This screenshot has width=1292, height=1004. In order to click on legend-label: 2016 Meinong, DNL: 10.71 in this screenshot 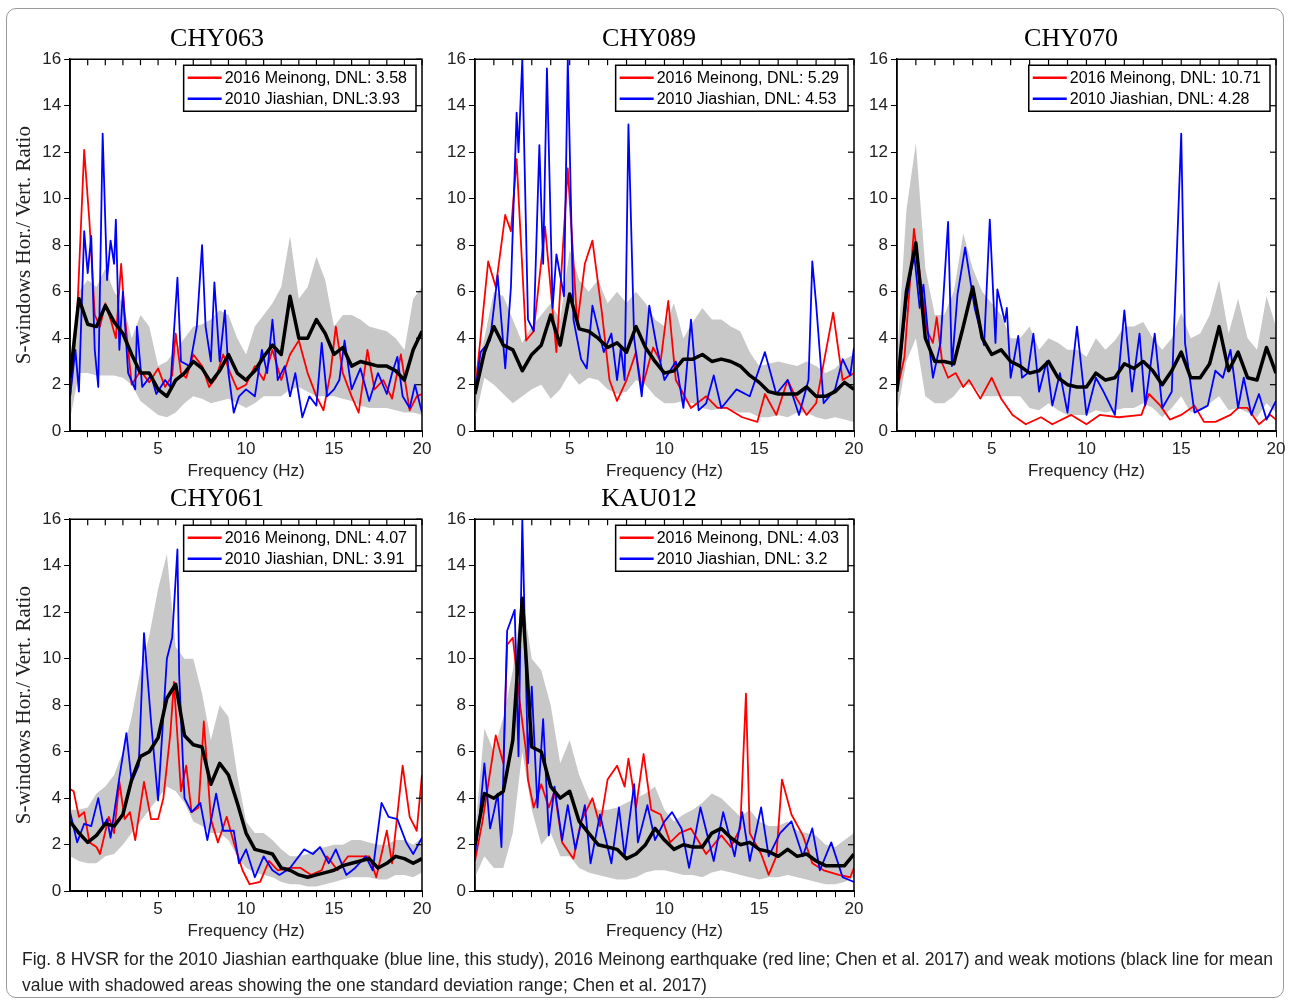, I will do `click(1165, 78)`.